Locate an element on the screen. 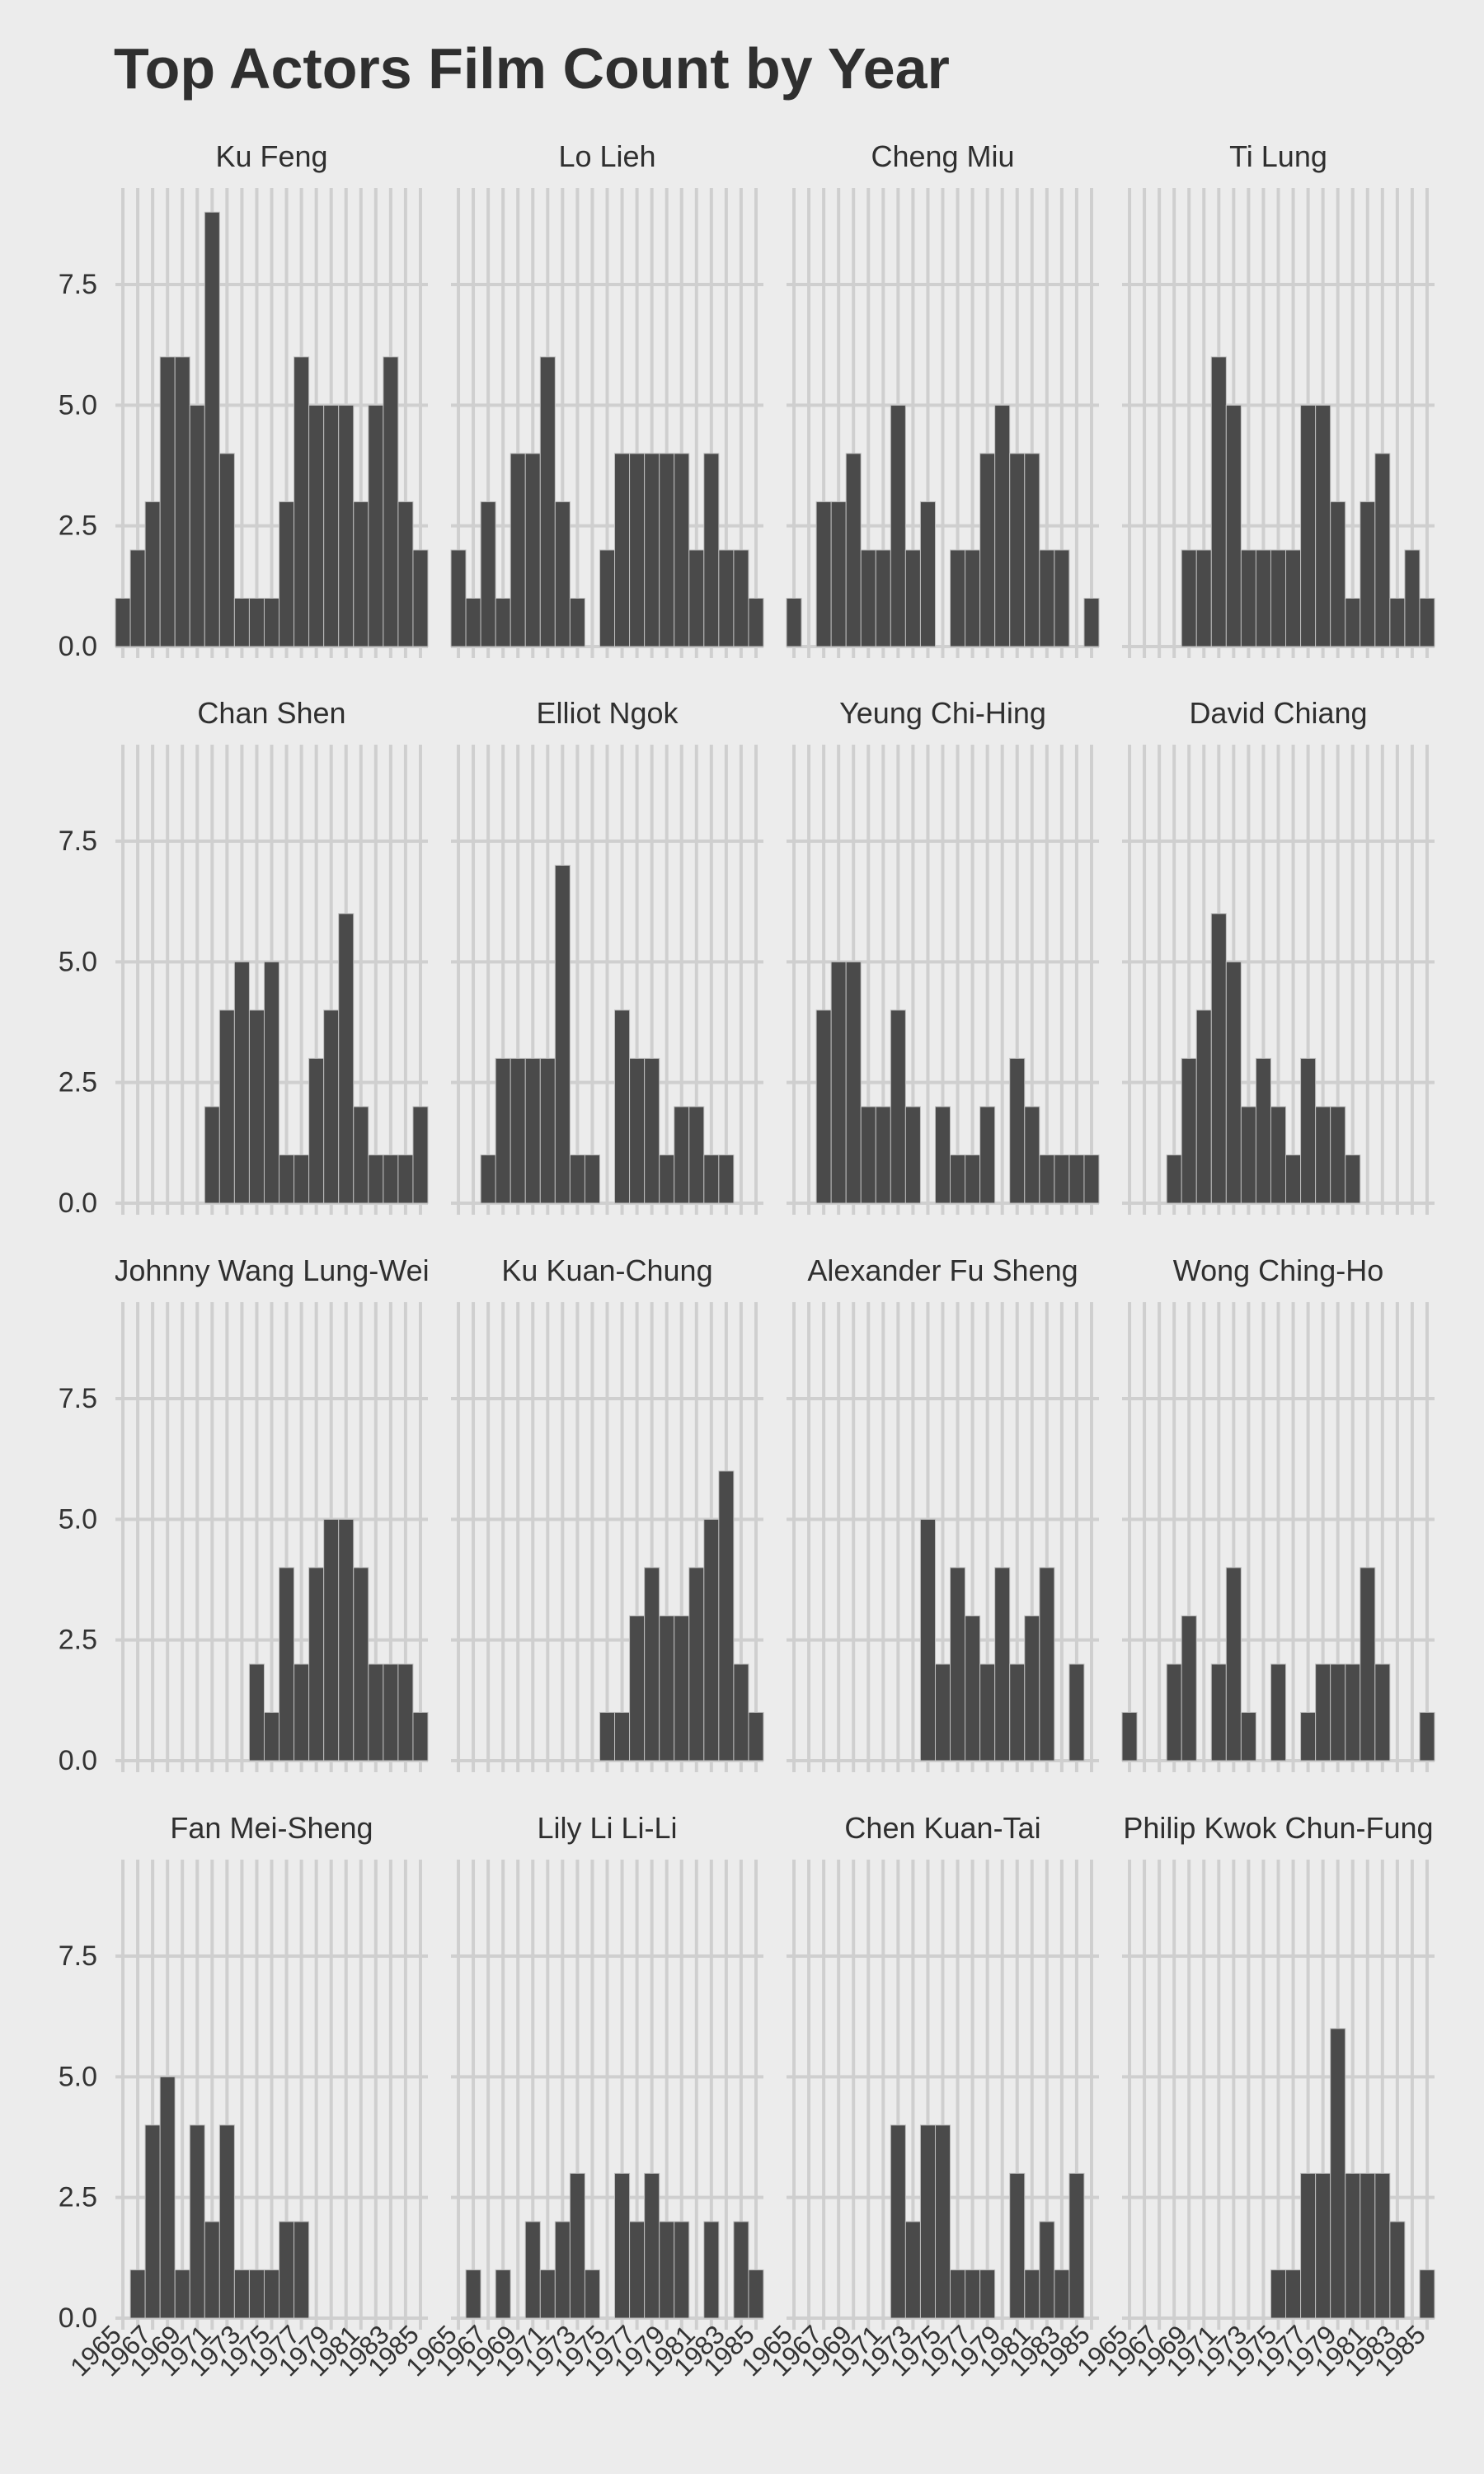 The height and width of the screenshot is (2474, 1484). bar-1970 is located at coordinates (532, 550).